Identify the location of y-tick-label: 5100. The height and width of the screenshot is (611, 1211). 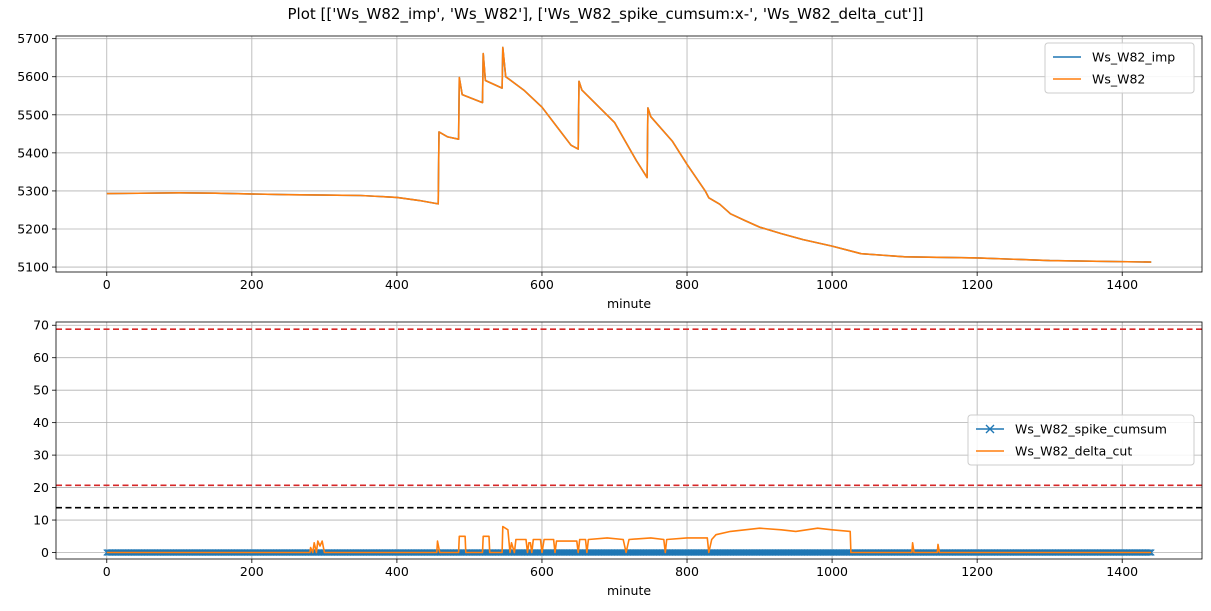
(33, 267).